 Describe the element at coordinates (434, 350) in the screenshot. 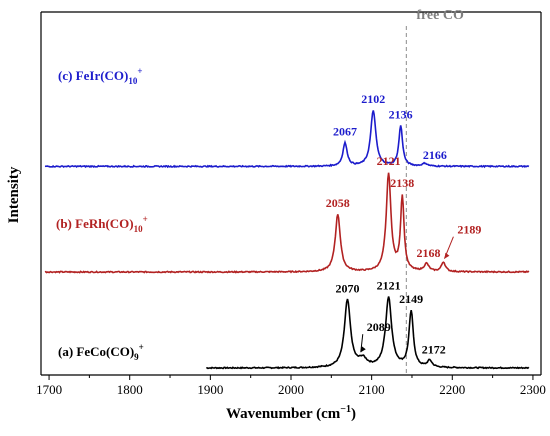

I see `peak-label-0-4: 2172` at that location.